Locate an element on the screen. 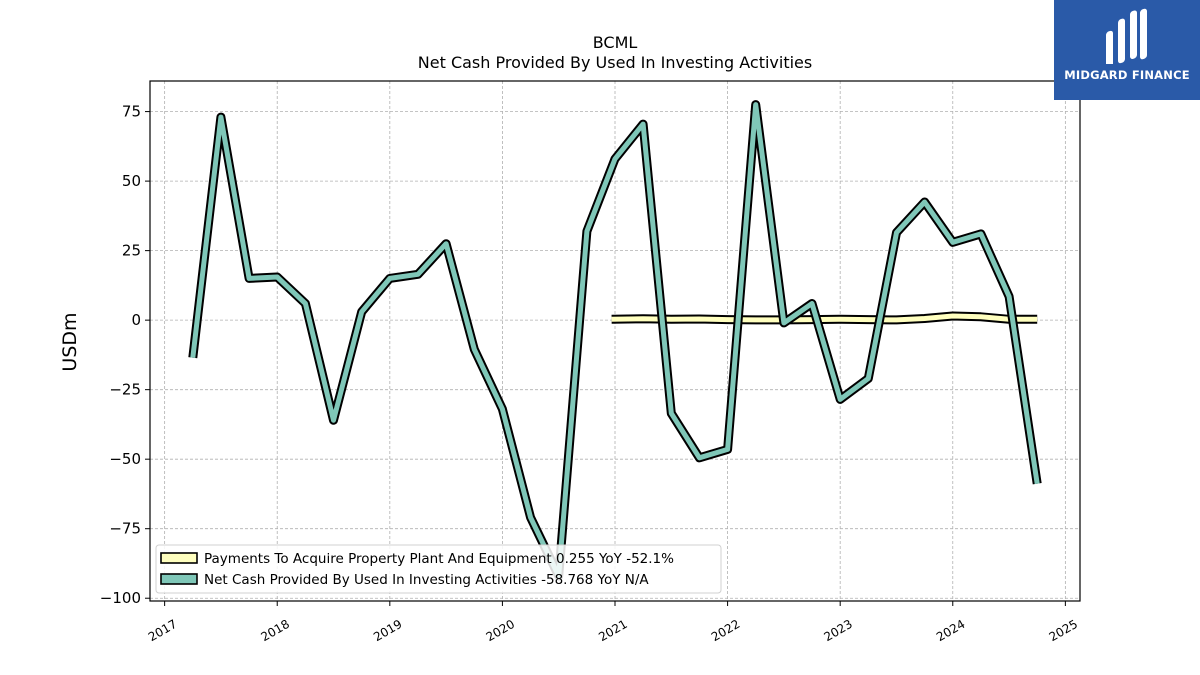 Image resolution: width=1200 pixels, height=675 pixels. x-tick-label: 2017 is located at coordinates (162, 630).